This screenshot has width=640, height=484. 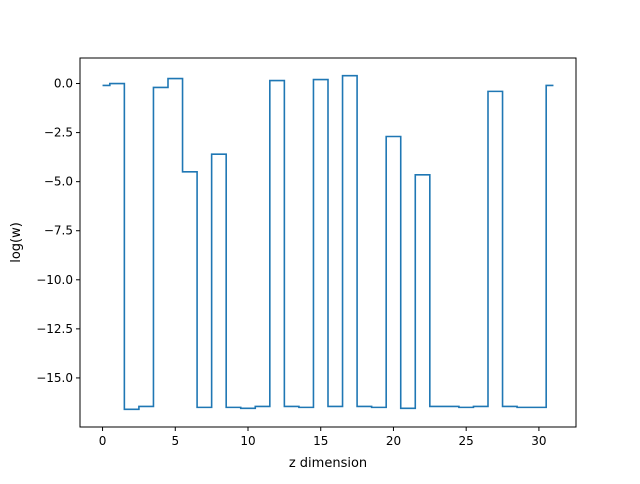 What do you see at coordinates (320, 441) in the screenshot?
I see `x-tick-label: 15` at bounding box center [320, 441].